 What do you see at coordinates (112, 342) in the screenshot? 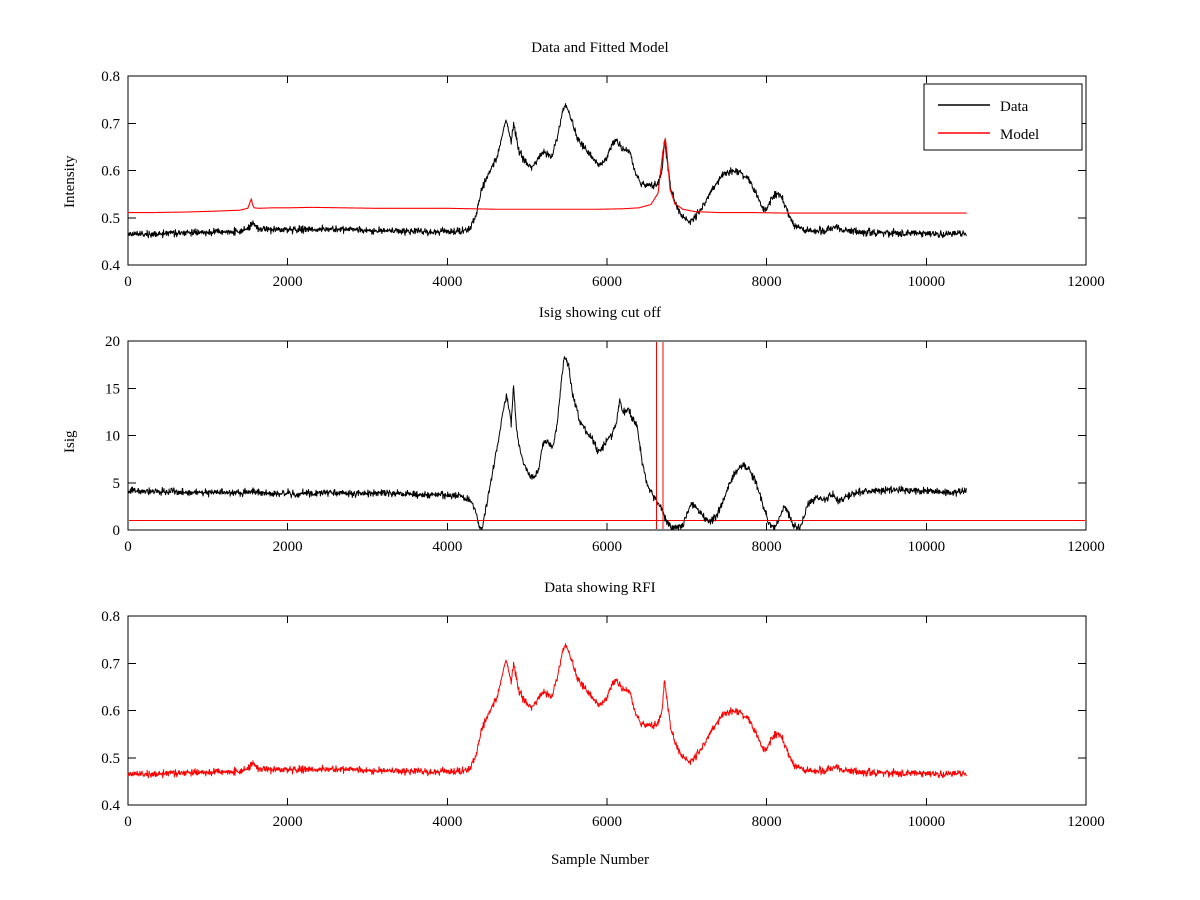
I see `y-tick-label: 20` at bounding box center [112, 342].